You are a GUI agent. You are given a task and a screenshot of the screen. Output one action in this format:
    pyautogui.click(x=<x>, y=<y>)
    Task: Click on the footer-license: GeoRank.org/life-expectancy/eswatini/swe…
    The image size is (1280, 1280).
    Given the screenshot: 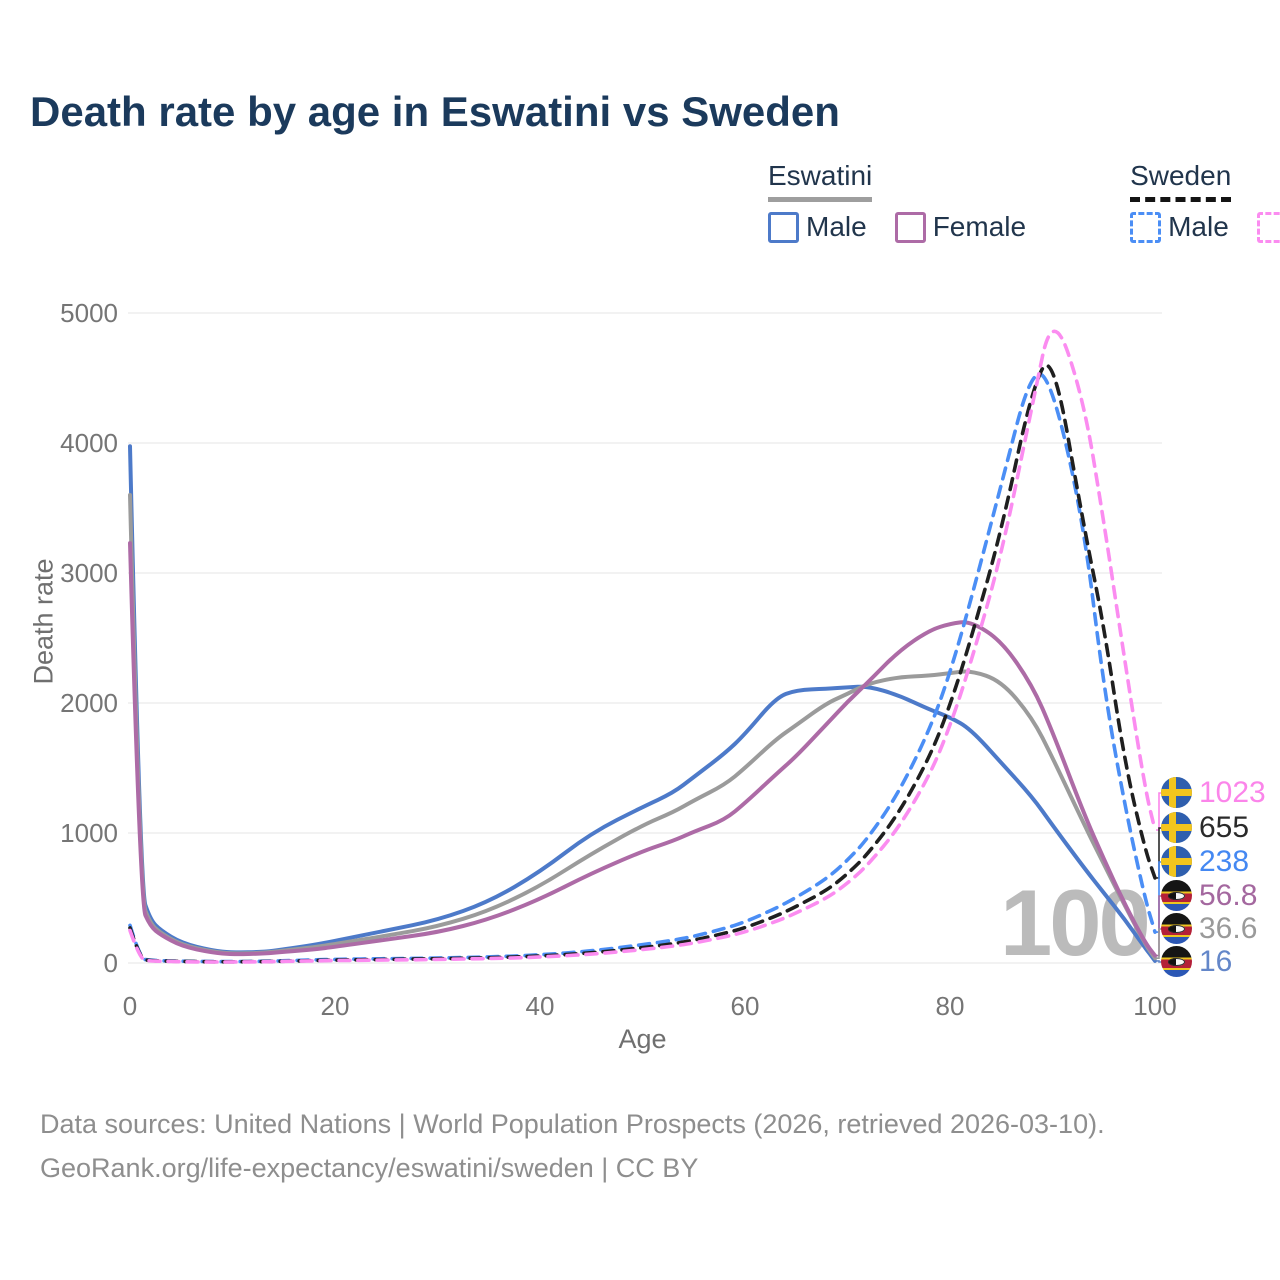 What is the action you would take?
    pyautogui.click(x=369, y=1168)
    